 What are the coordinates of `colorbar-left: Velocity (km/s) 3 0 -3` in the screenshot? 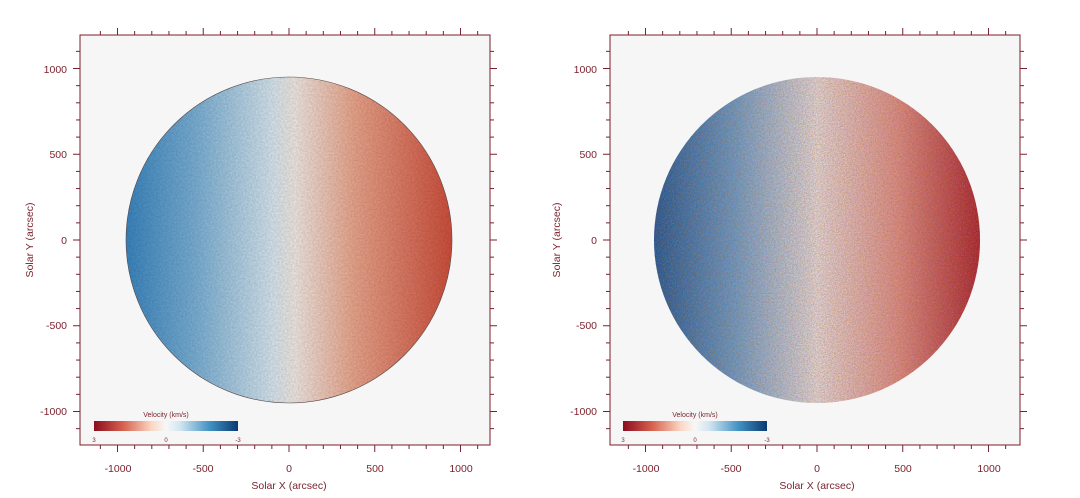 It's located at (166, 428).